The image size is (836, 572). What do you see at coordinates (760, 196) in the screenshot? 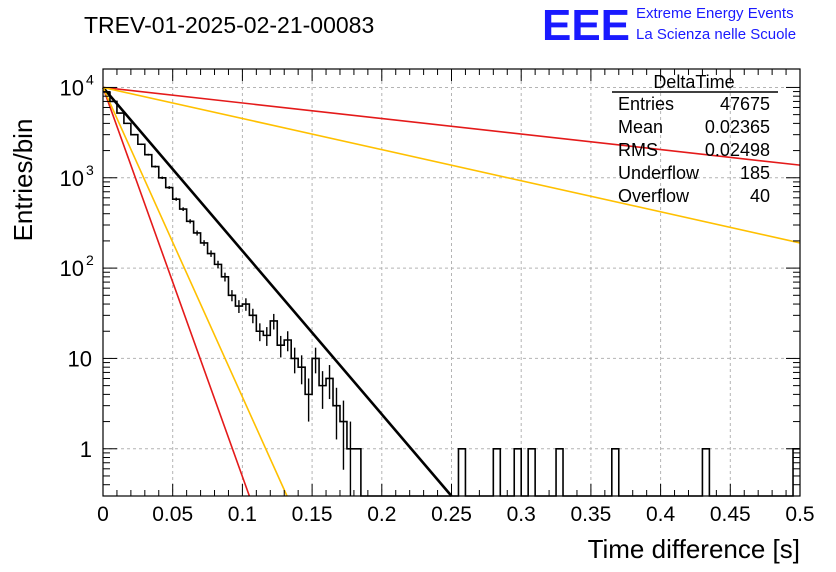
I see `stats-row-value: 40` at bounding box center [760, 196].